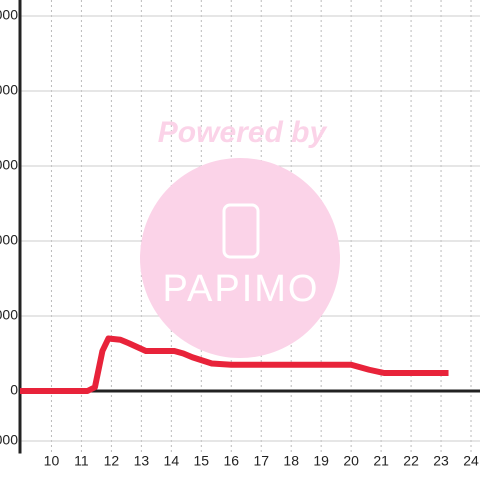 This screenshot has height=480, width=480. I want to click on series-line, so click(234, 364).